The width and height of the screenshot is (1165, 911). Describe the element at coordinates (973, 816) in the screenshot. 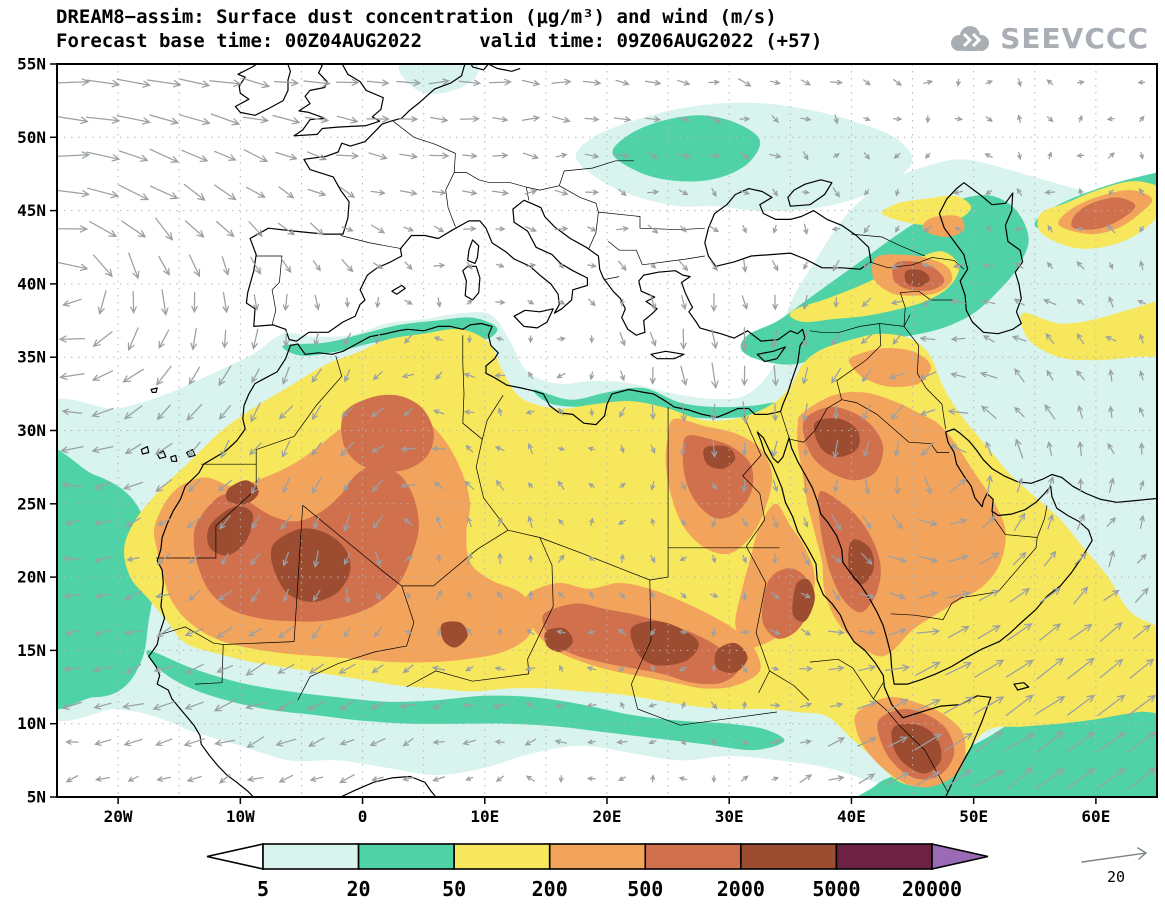

I see `x-tick-label: 50E` at that location.